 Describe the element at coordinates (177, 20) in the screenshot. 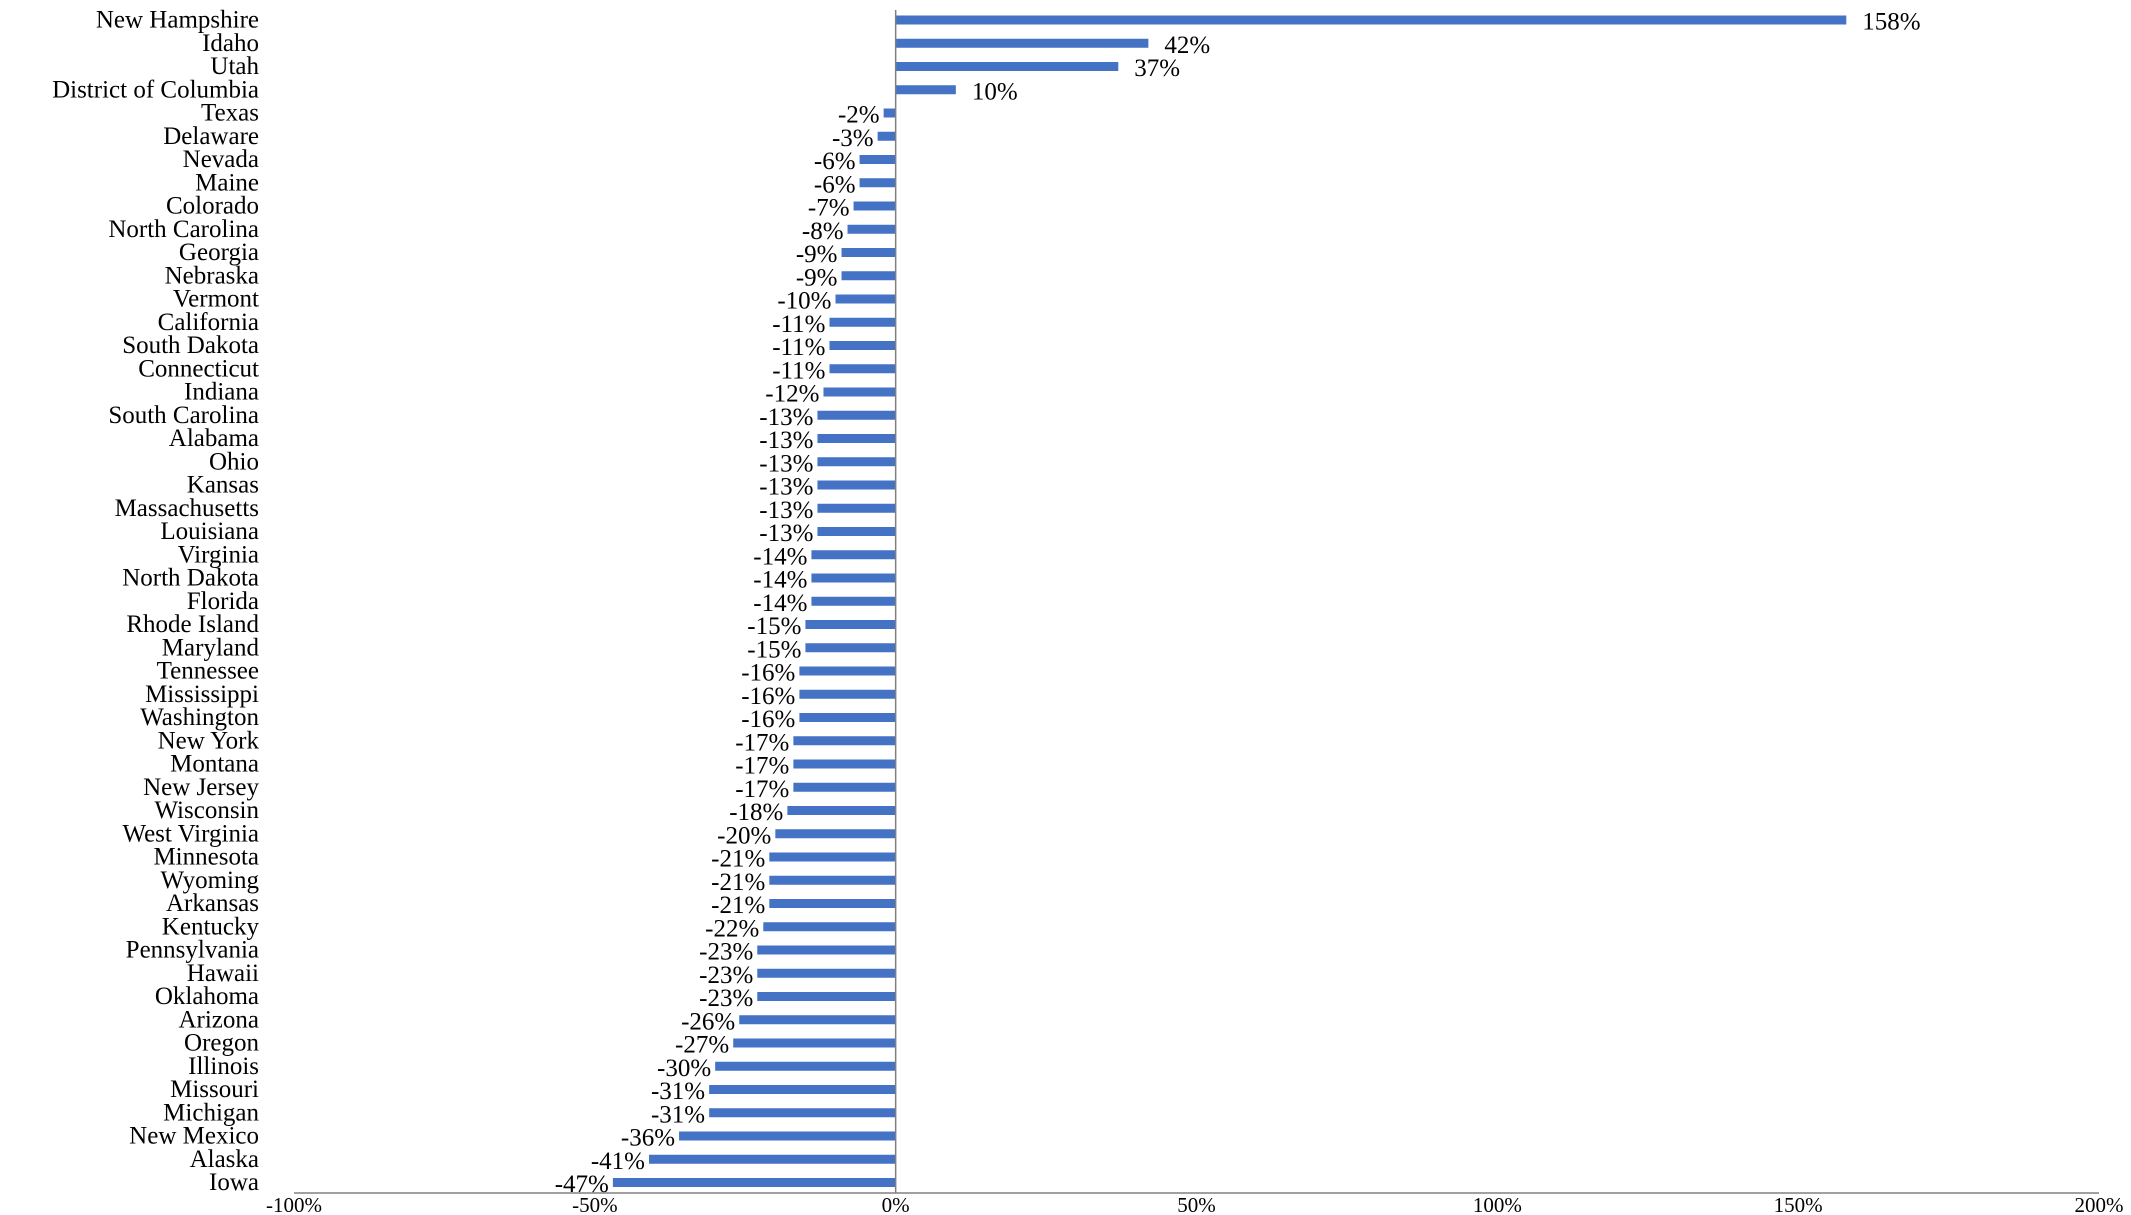

I see `category-label-new-hampshire: New Hampshire` at that location.